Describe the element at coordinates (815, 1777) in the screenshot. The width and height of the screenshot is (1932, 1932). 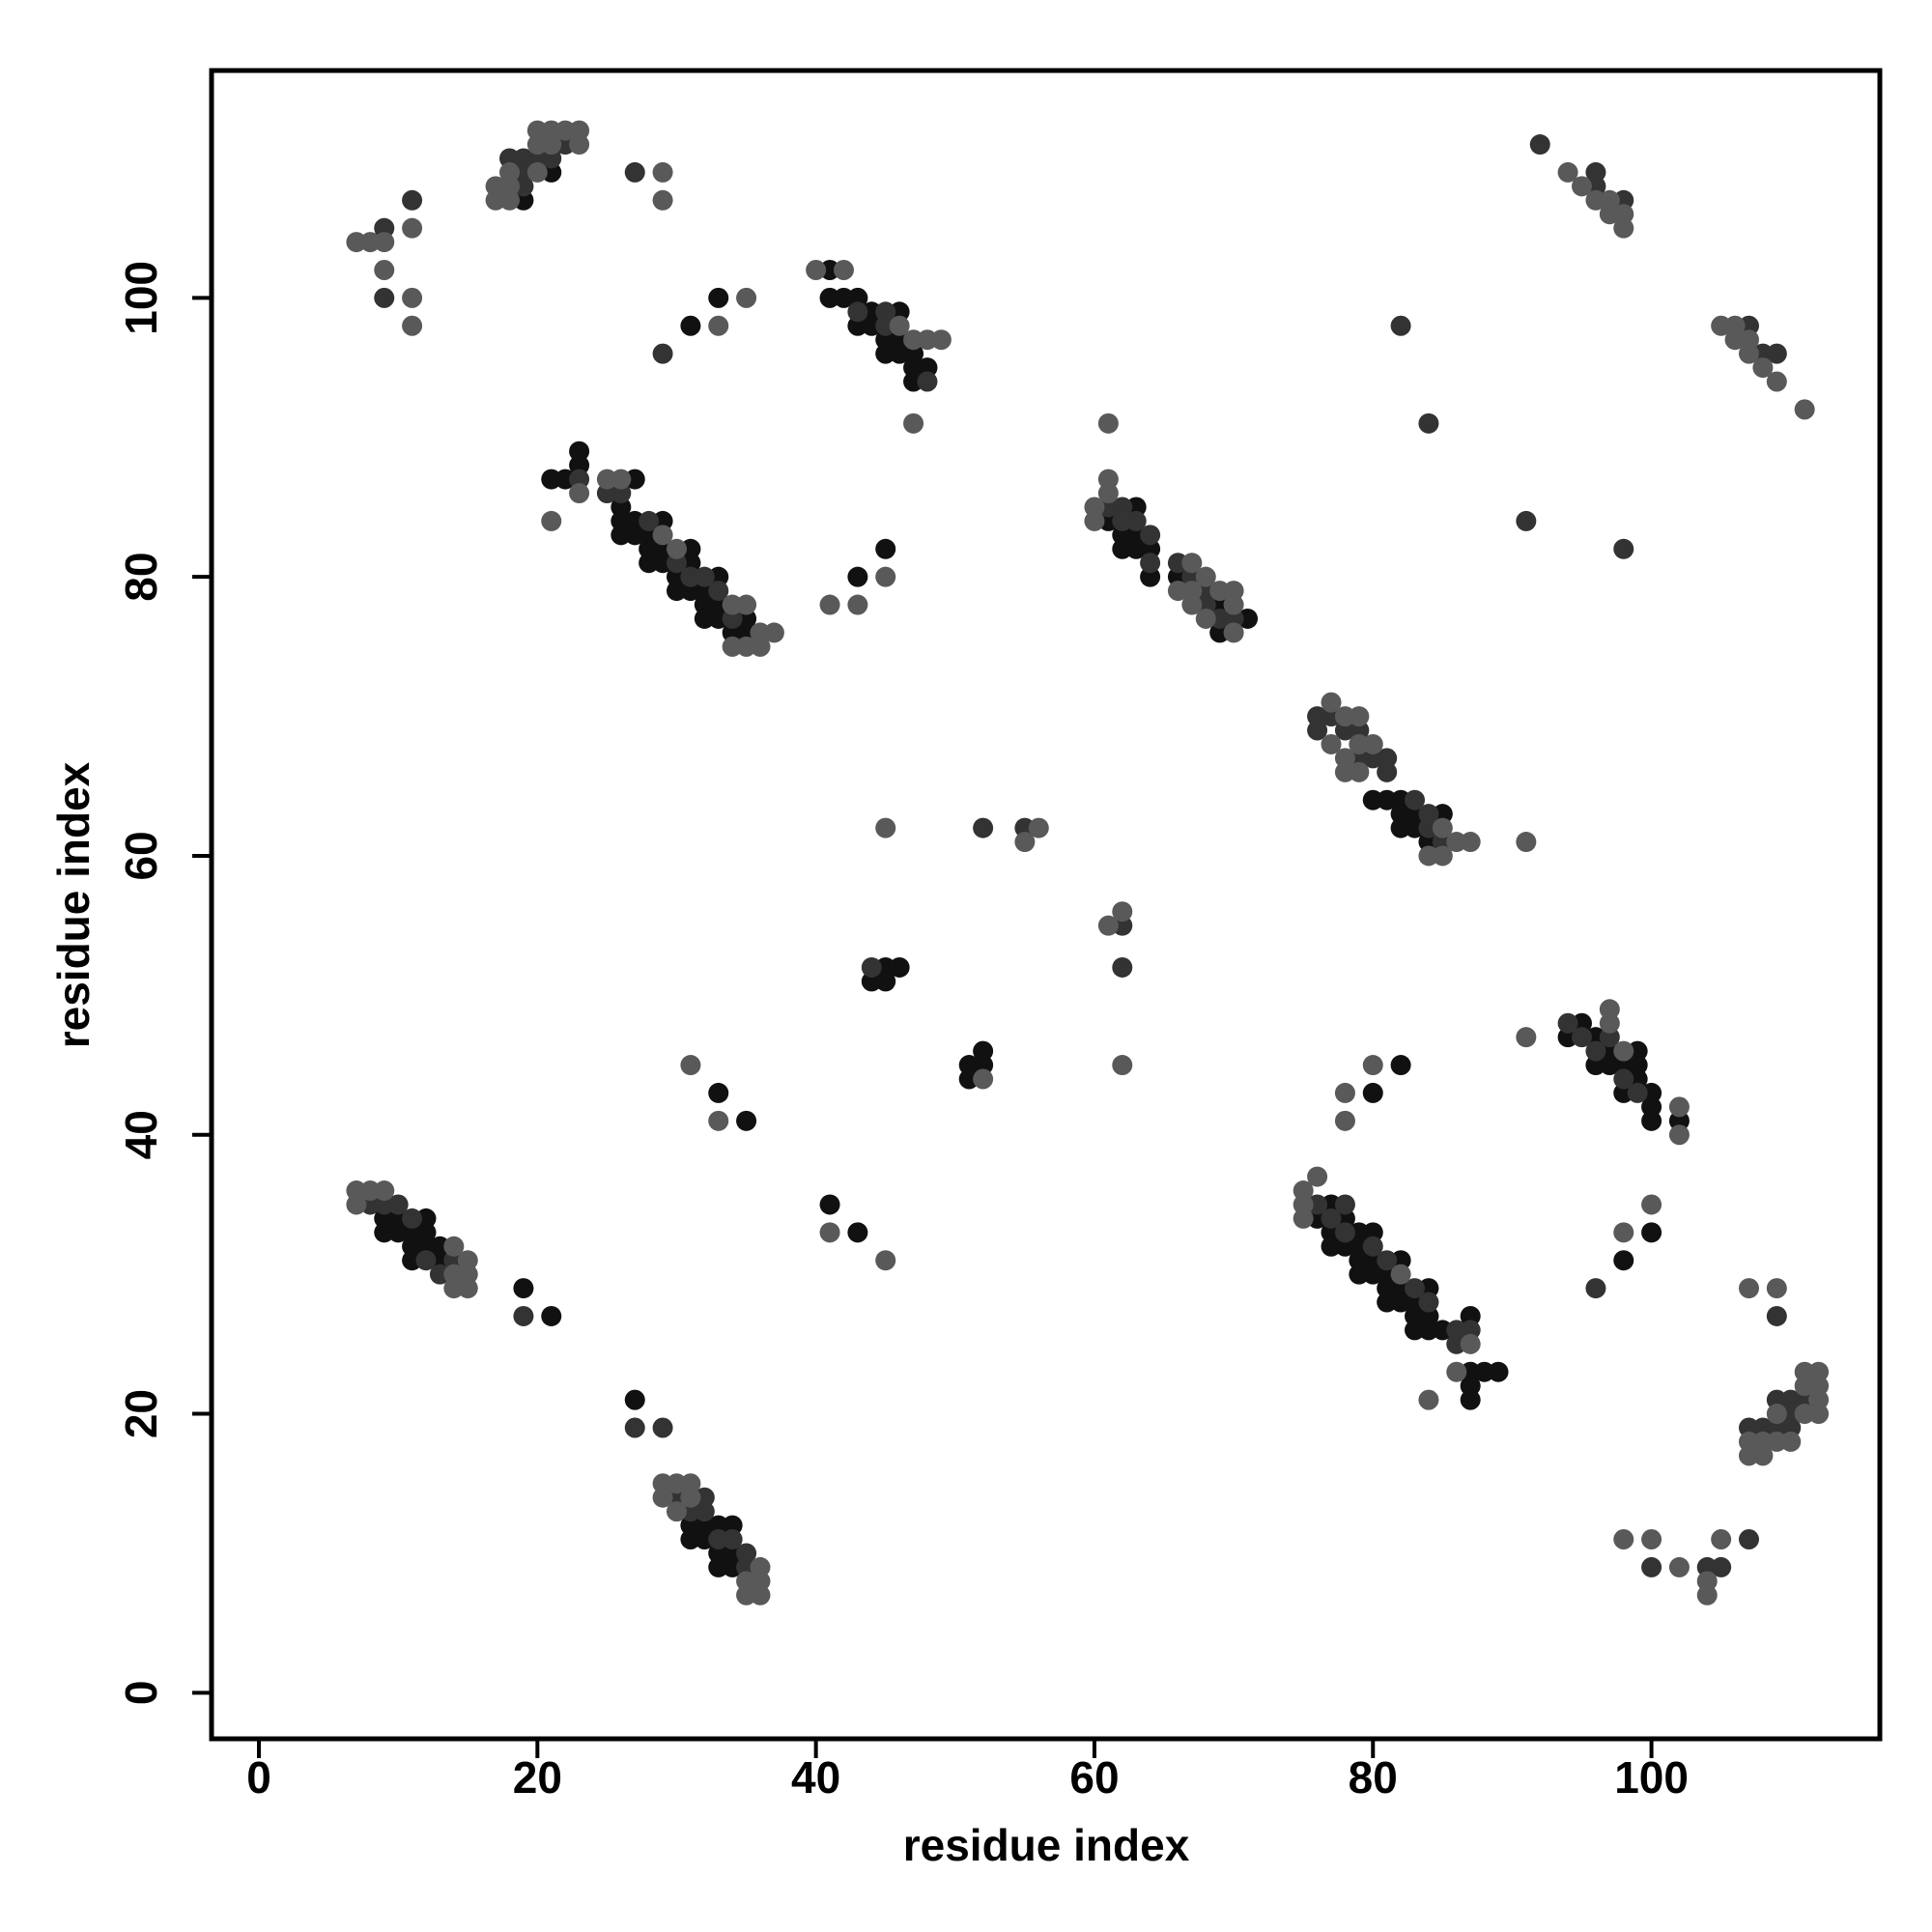
I see `x-tick-label: 40` at that location.